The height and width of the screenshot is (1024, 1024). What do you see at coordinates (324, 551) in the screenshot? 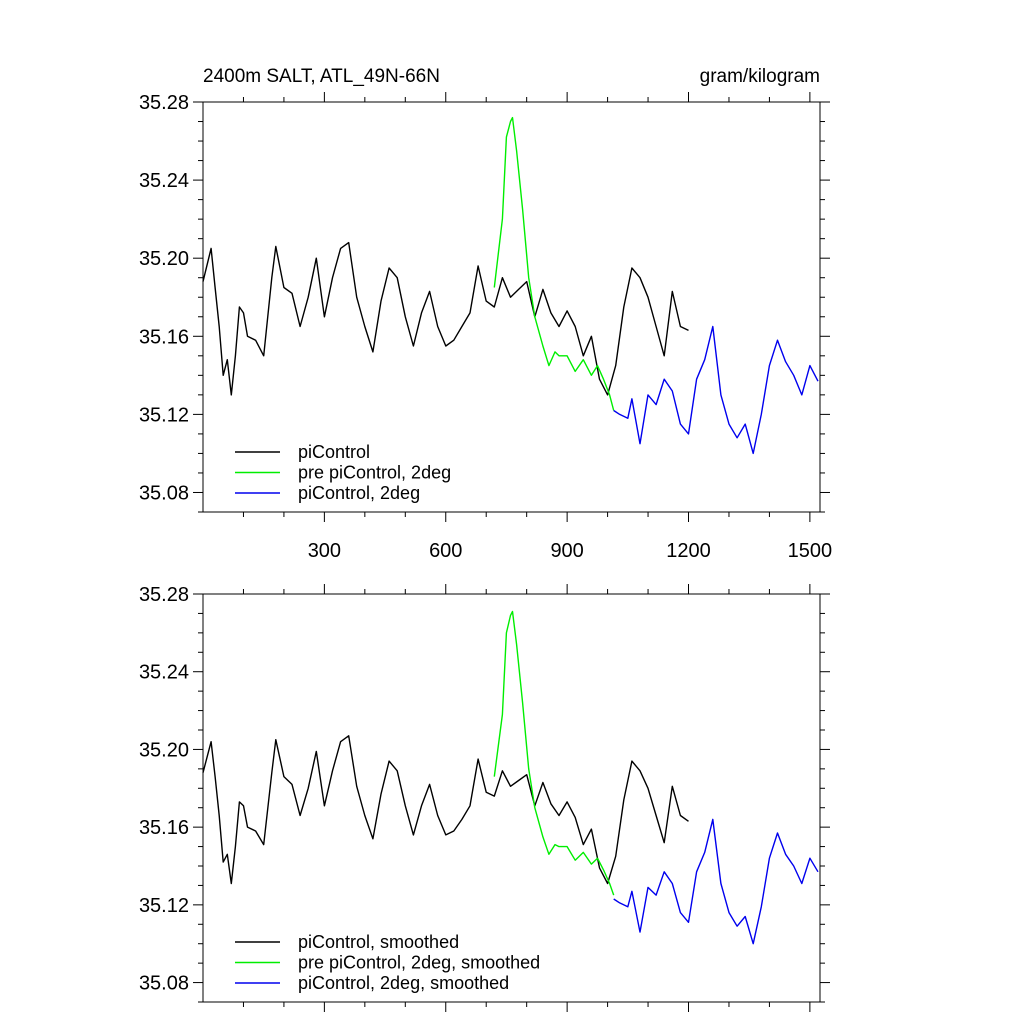
I see `x-tick-label: 300` at bounding box center [324, 551].